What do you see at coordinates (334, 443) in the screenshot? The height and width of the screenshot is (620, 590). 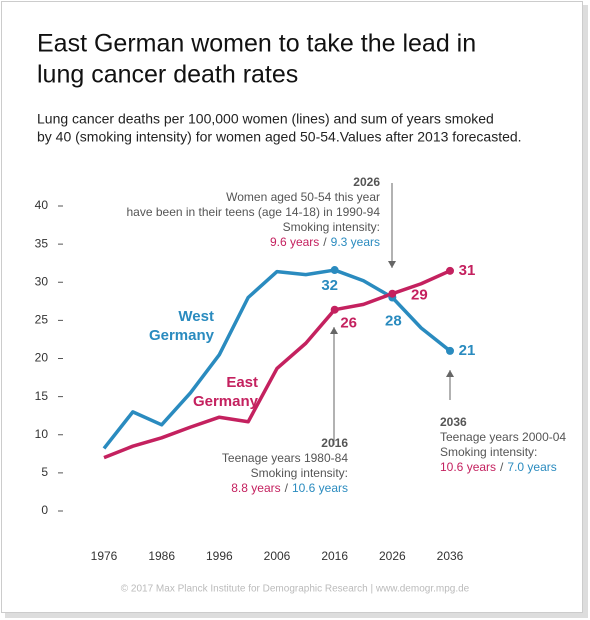 I see `annotation-title: 2016` at bounding box center [334, 443].